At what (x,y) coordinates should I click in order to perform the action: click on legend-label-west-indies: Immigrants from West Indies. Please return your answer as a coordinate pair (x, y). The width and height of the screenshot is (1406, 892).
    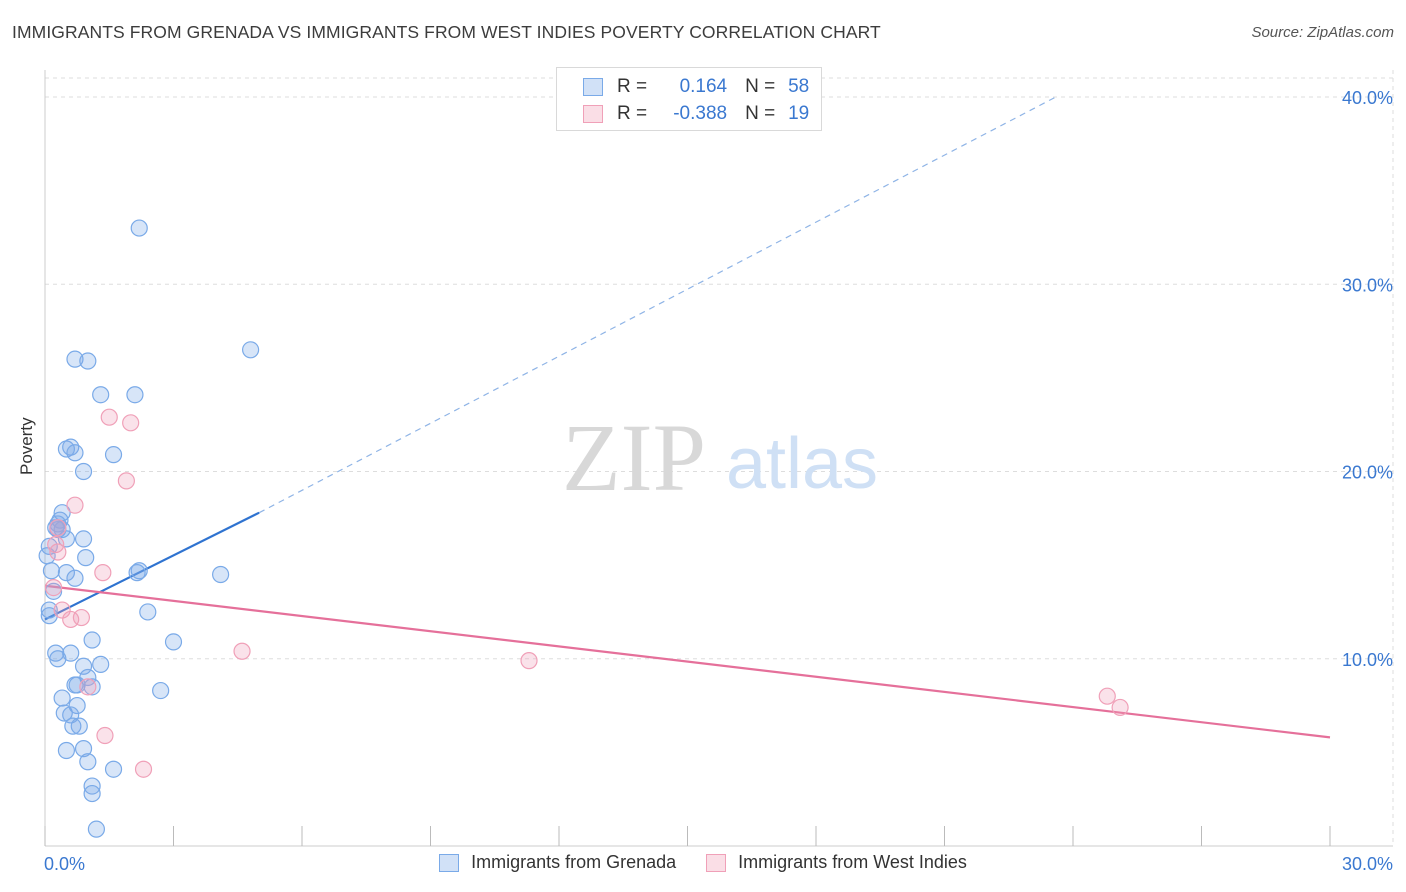
    Looking at the image, I should click on (852, 862).